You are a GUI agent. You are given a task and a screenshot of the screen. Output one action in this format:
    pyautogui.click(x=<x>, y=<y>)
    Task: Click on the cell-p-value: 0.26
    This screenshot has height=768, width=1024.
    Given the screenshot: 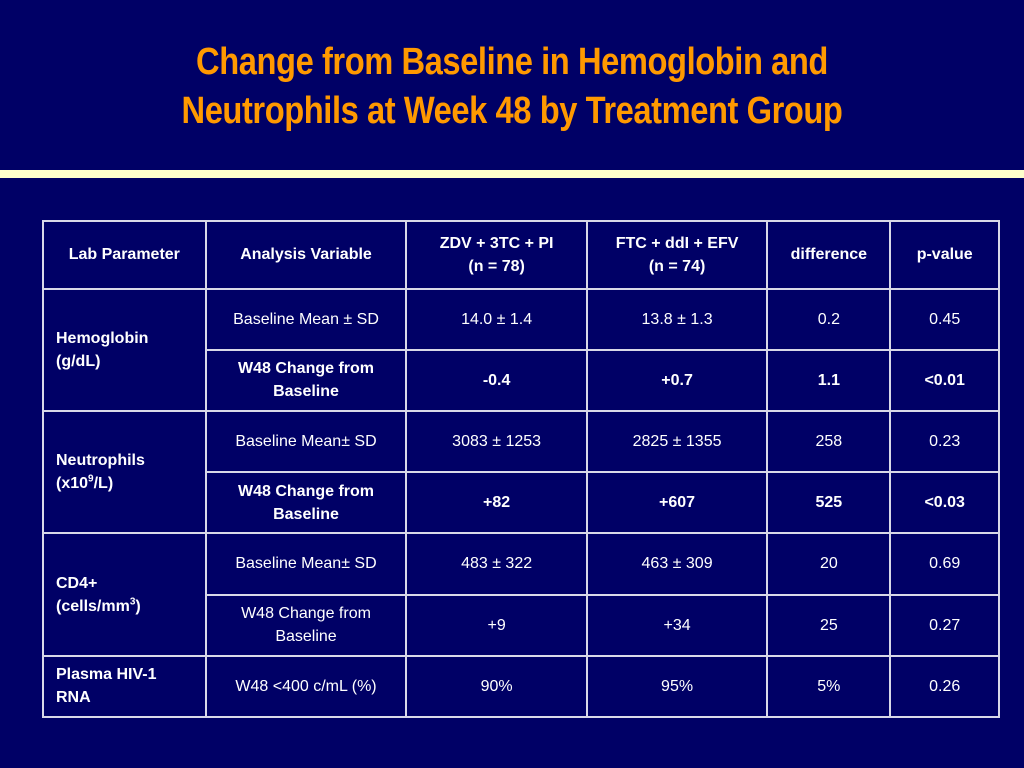 What is the action you would take?
    pyautogui.click(x=944, y=686)
    